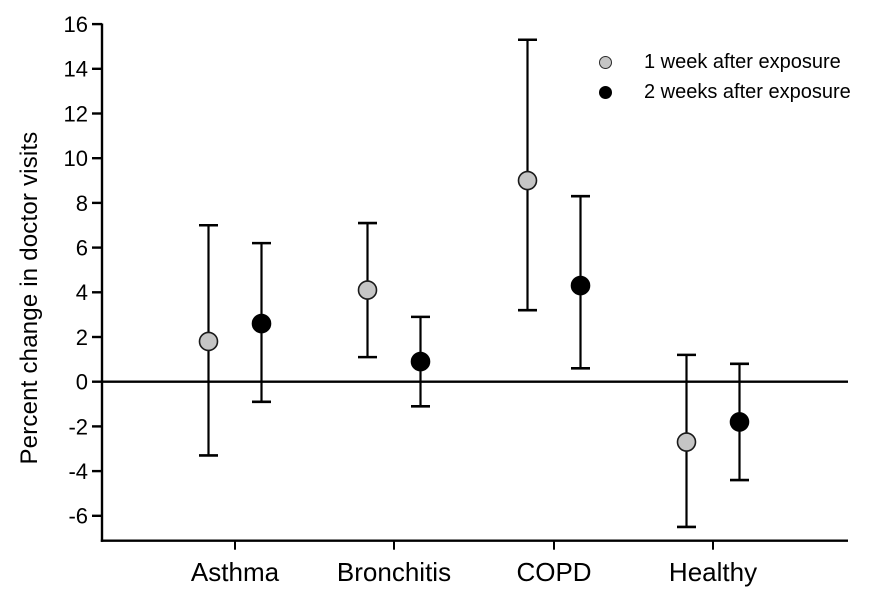  What do you see at coordinates (367, 290) in the screenshot?
I see `data-point-week1-bronchitis` at bounding box center [367, 290].